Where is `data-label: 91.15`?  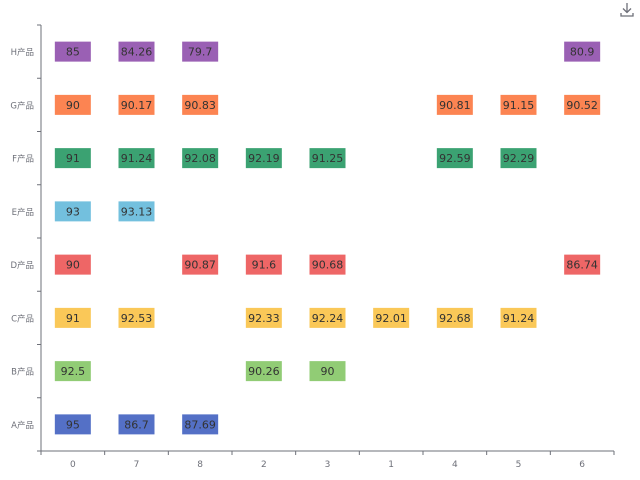 data-label: 91.15 is located at coordinates (519, 105).